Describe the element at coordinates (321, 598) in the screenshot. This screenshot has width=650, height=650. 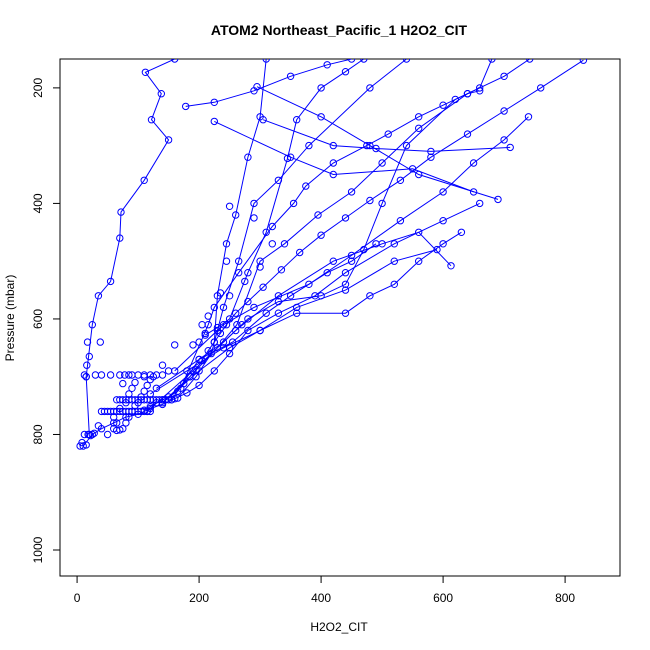
I see `x-tick-label: 400` at that location.